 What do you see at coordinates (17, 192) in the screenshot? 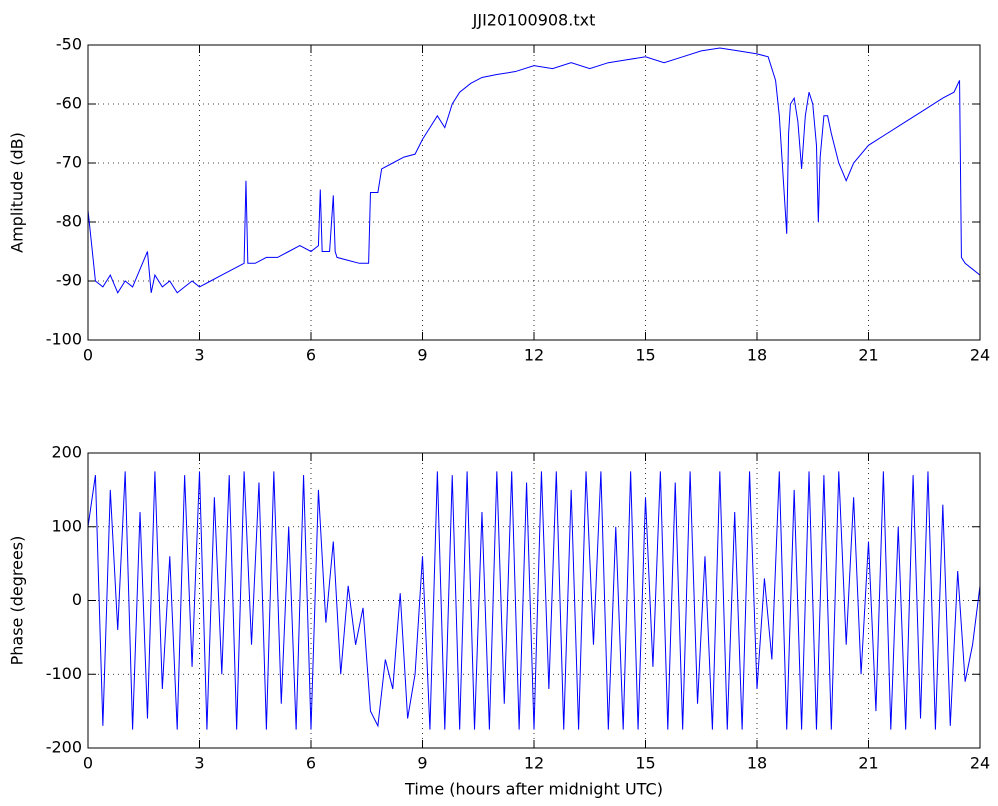
I see `y-axis-label: Amplitude (dB)` at bounding box center [17, 192].